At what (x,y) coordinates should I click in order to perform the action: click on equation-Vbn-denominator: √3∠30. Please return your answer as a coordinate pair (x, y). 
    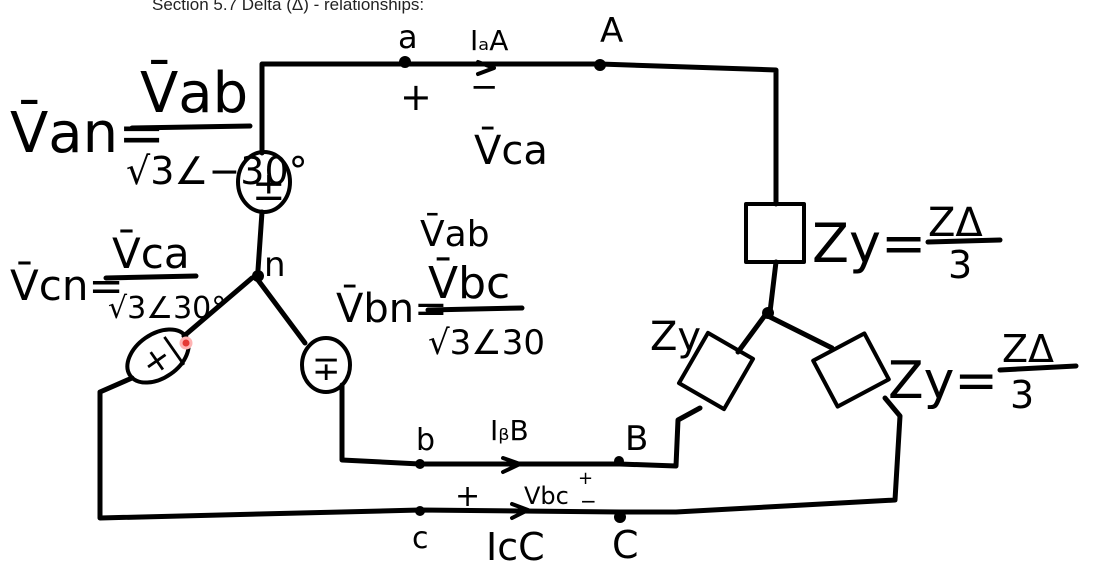
    Looking at the image, I should click on (486, 343).